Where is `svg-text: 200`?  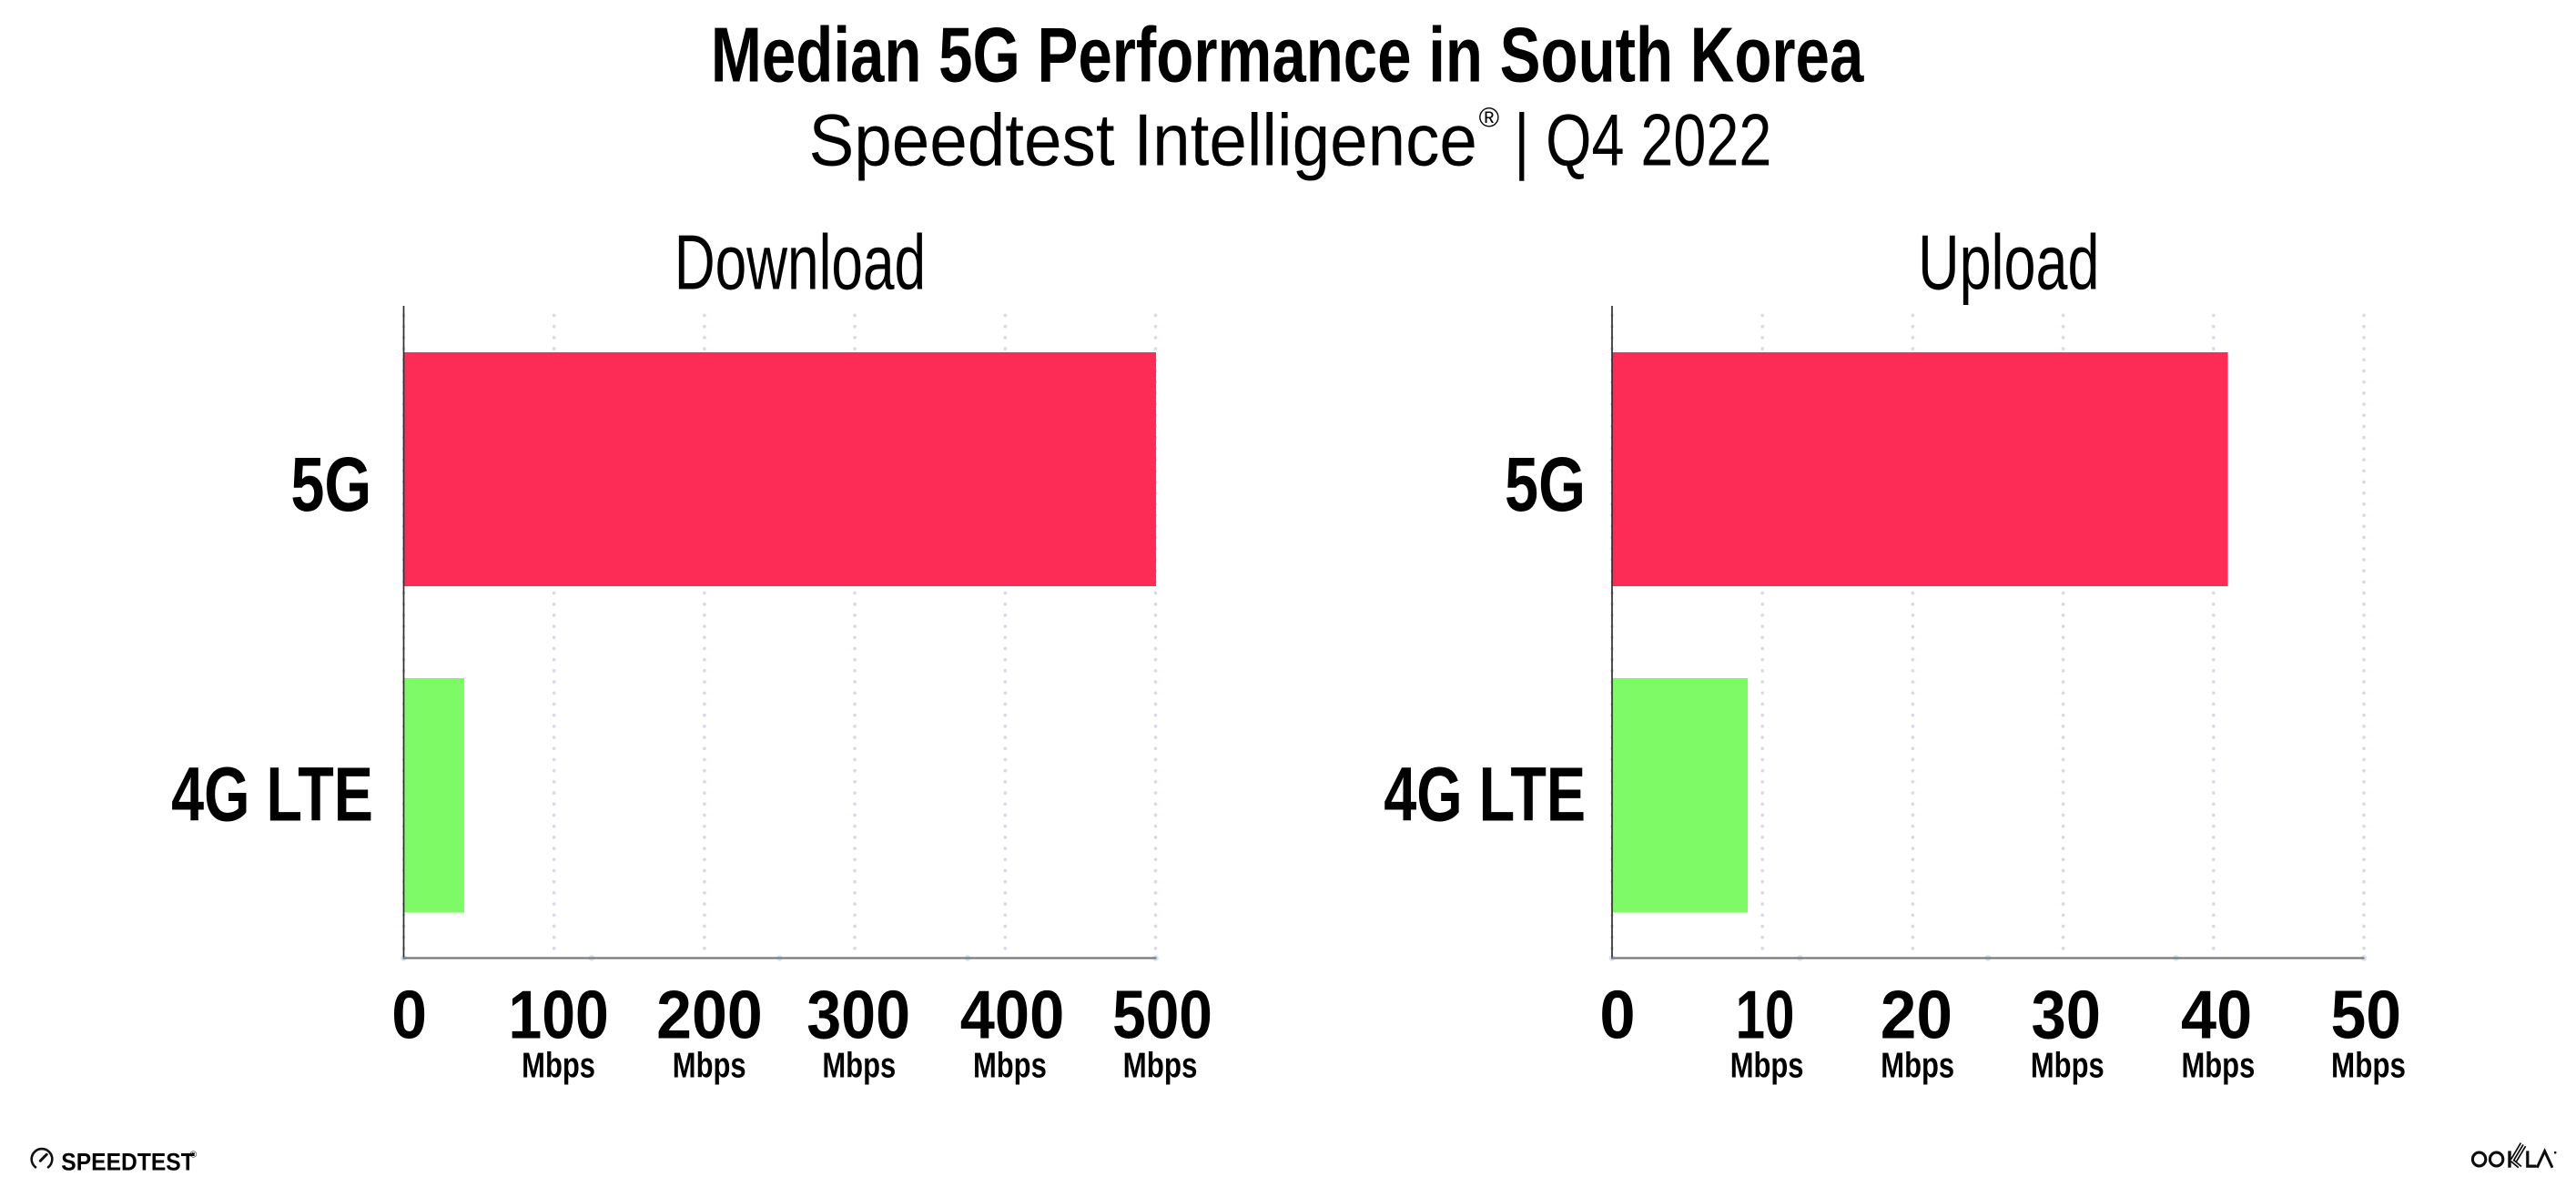 svg-text: 200 is located at coordinates (709, 1015).